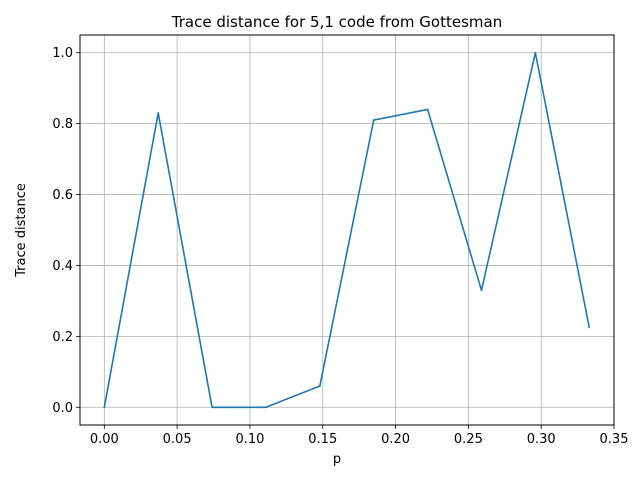  I want to click on x-tick-label: 0.00, so click(104, 439).